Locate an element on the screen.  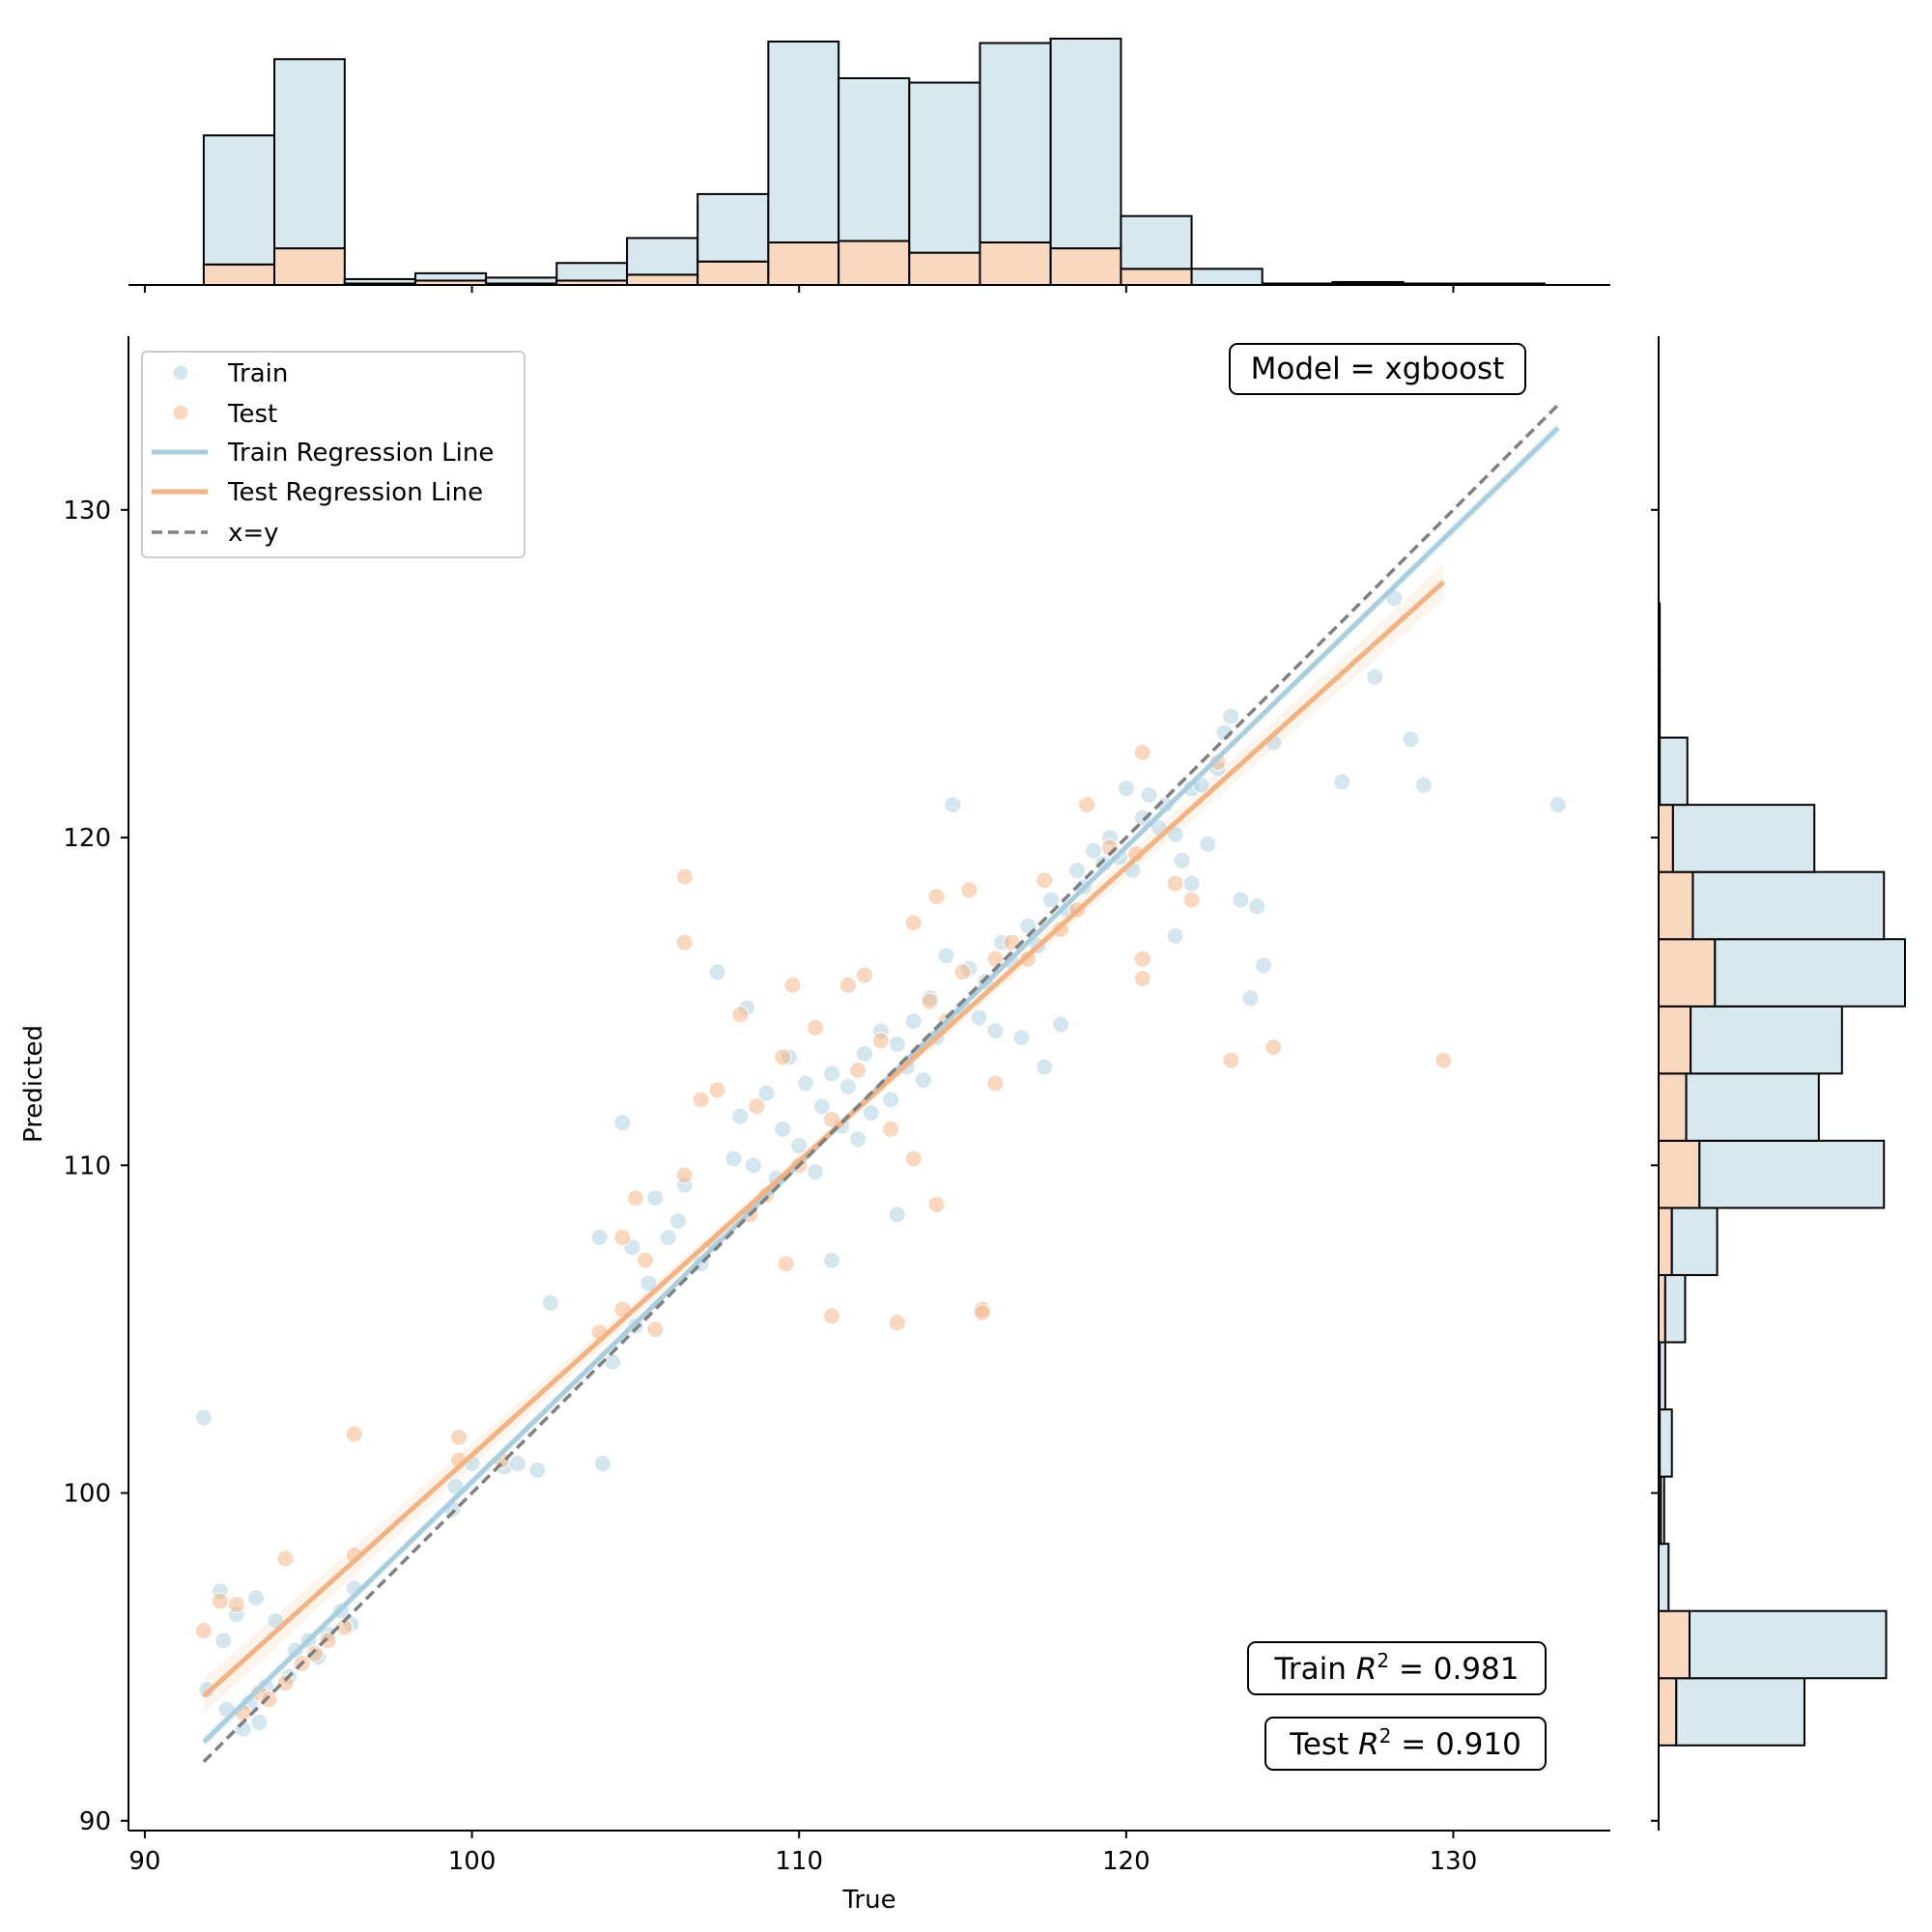
y-tick-label: 130 is located at coordinates (87, 511).